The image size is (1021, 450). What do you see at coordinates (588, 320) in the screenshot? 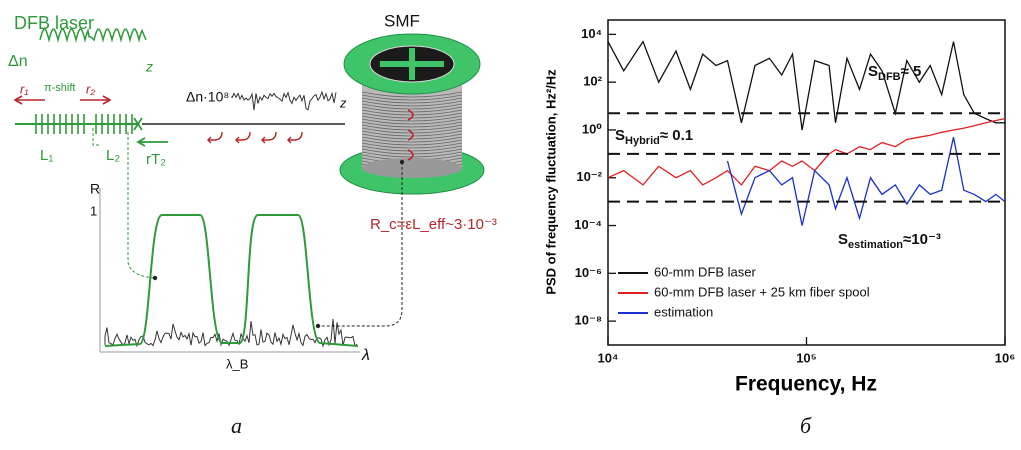
I see `y-tick-label: 10⁻⁸` at bounding box center [588, 320].